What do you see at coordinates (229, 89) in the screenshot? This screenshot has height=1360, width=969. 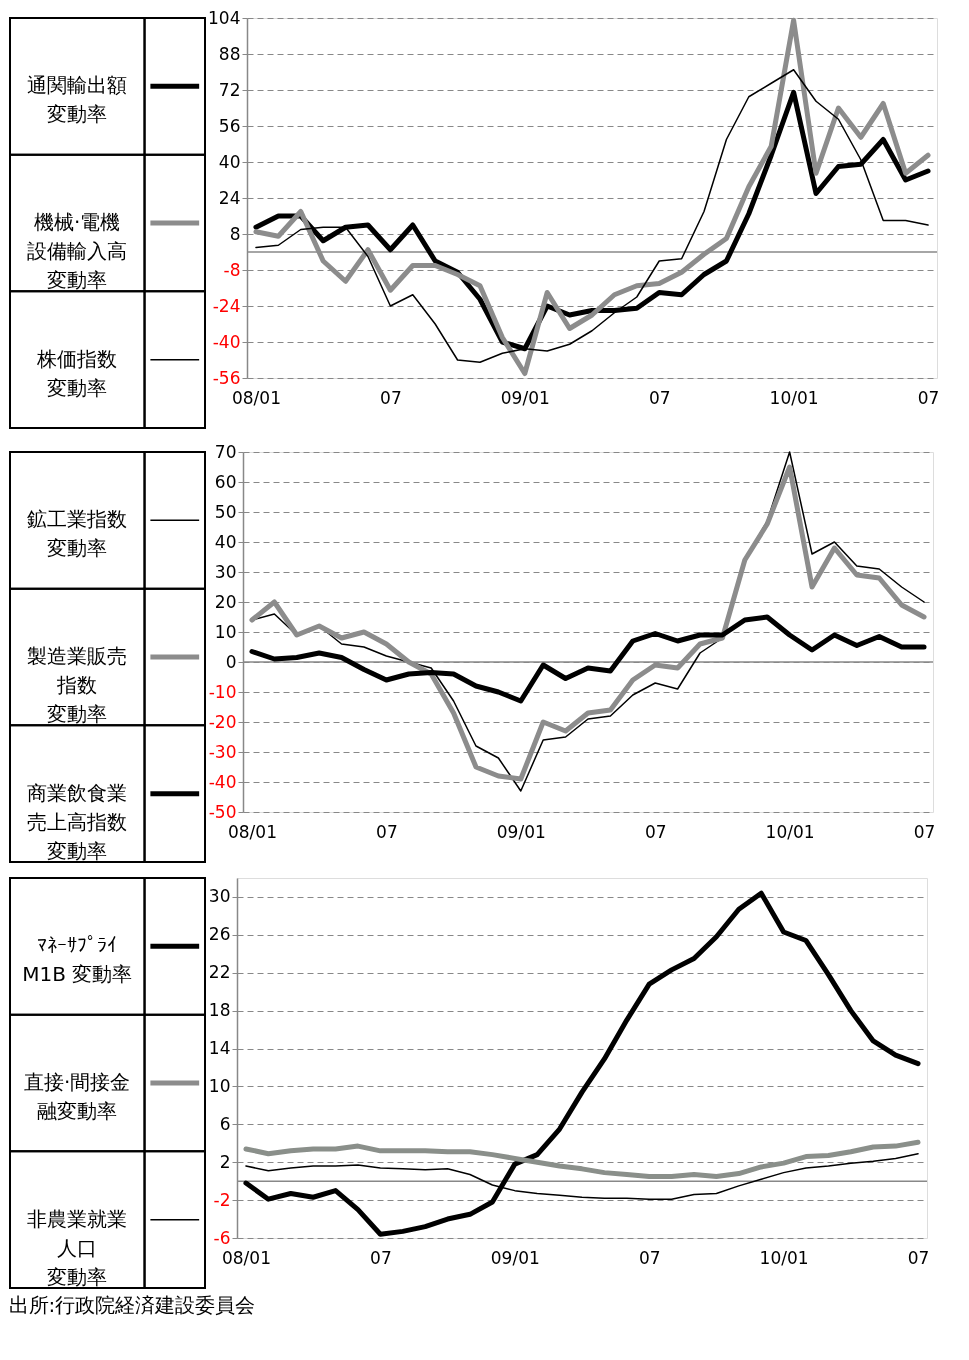 I see `y-tick-label: 72` at bounding box center [229, 89].